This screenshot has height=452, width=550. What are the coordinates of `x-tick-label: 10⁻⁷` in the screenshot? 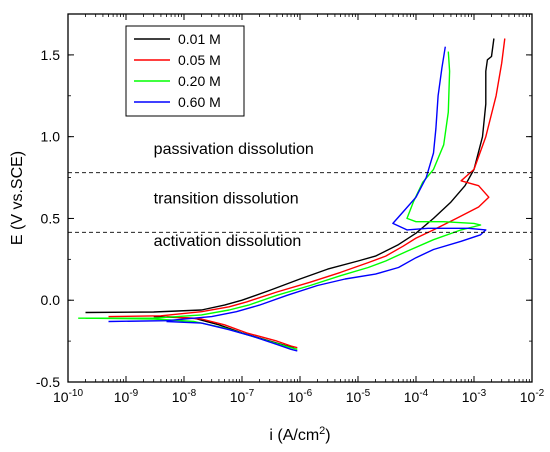 It's located at (242, 396).